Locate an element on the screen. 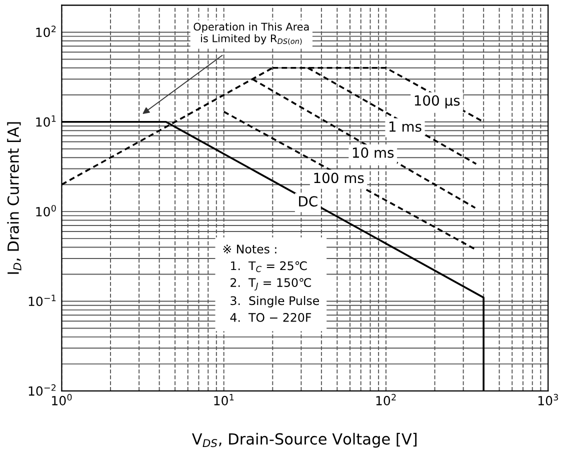  annotation: 1 ms is located at coordinates (406, 126).